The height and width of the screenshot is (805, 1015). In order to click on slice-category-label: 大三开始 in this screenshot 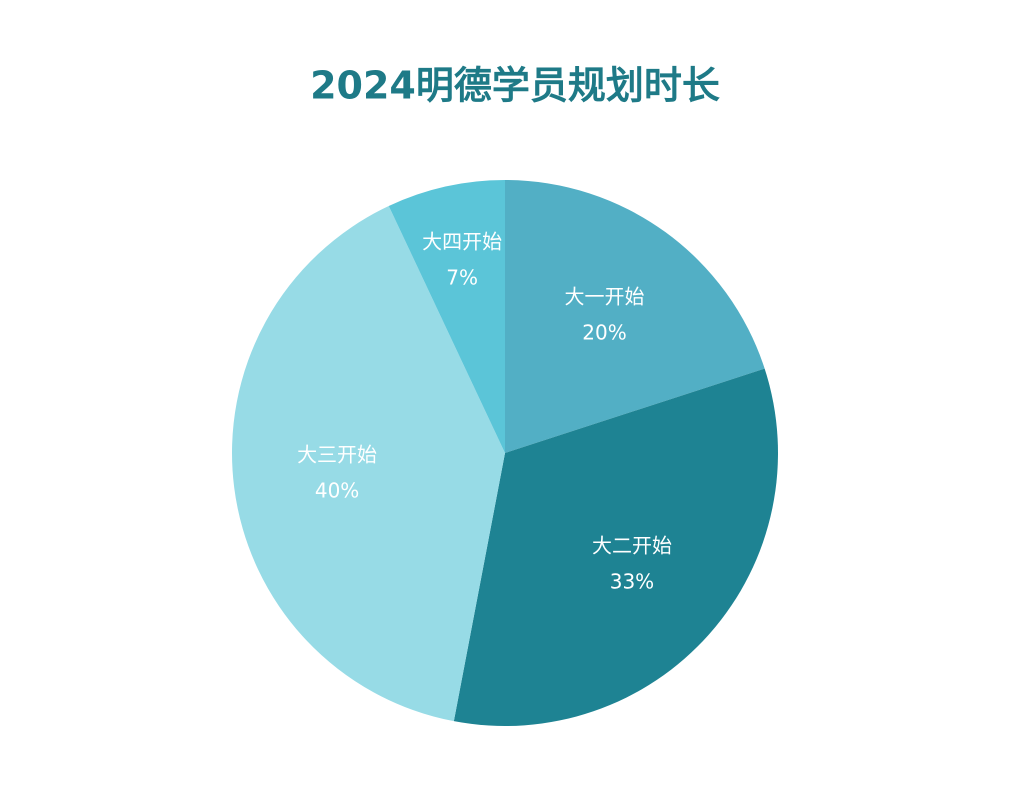, I will do `click(337, 455)`.